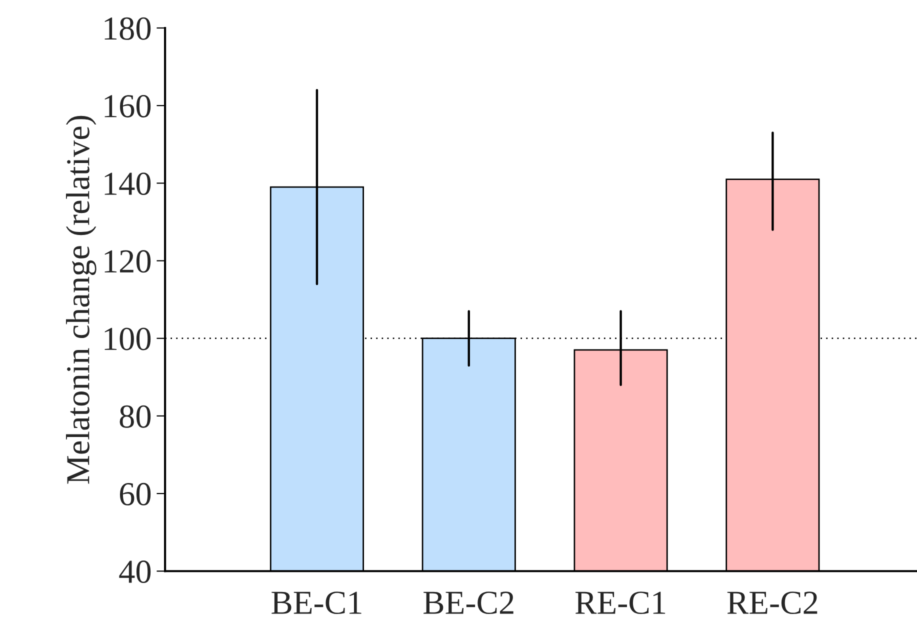  I want to click on y-tick-label: 140, so click(127, 184).